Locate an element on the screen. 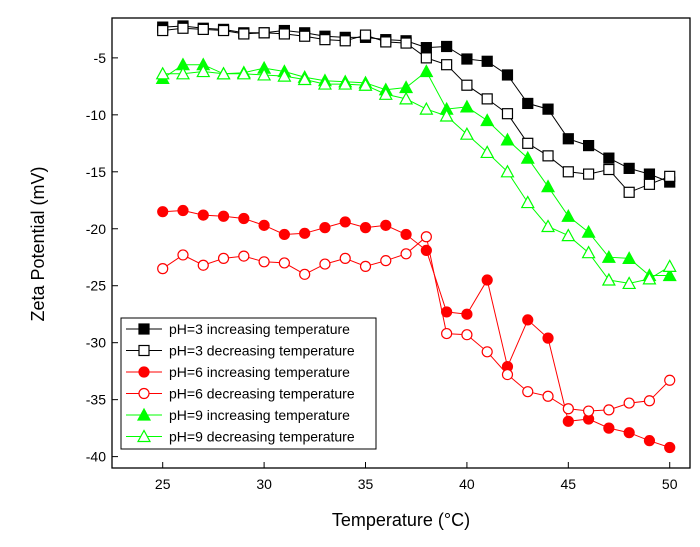  y-axis-label: Zeta Potential (mV) is located at coordinates (38, 243).